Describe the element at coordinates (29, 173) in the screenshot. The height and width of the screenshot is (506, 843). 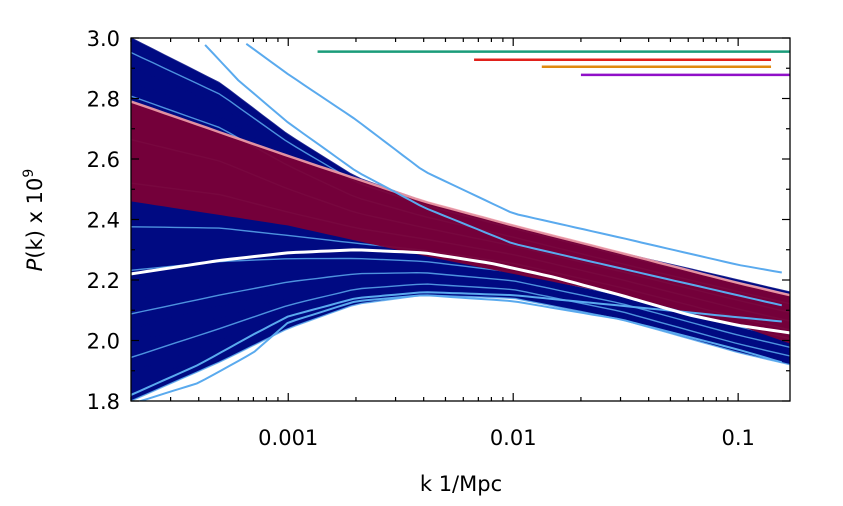
I see `y-axis-label-exponent: 9` at that location.